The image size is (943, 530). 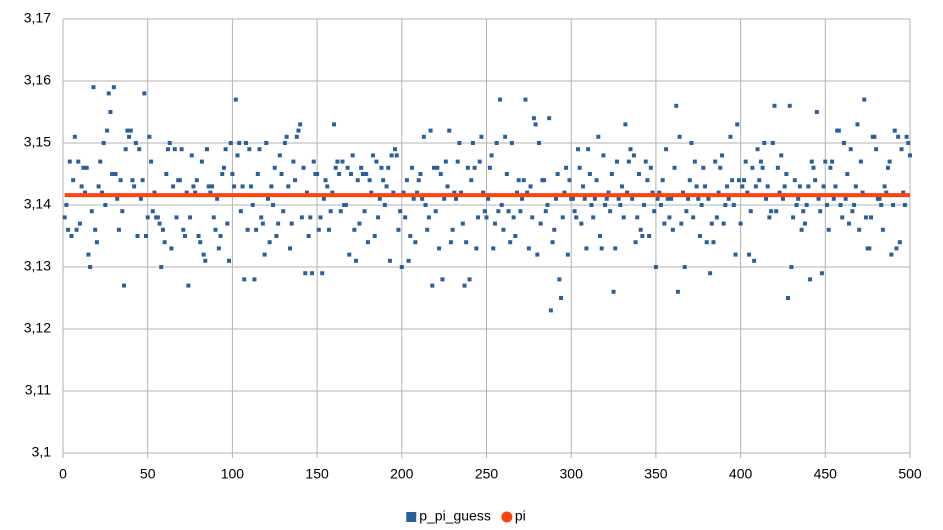 I want to click on x-tick-label: 300, so click(x=572, y=474).